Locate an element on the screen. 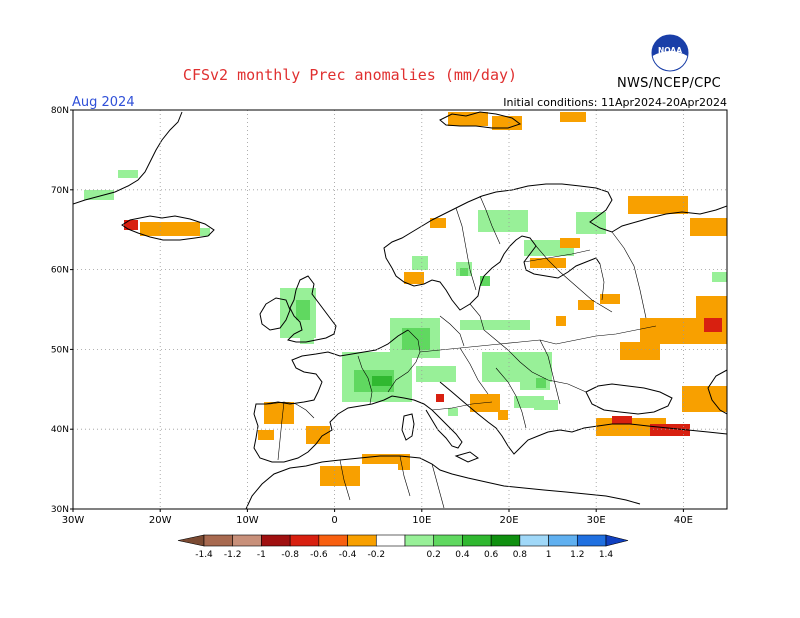 The width and height of the screenshot is (800, 618). chart-title: CFSv2 monthly Prec anomalies (mm/day) is located at coordinates (400, 75).